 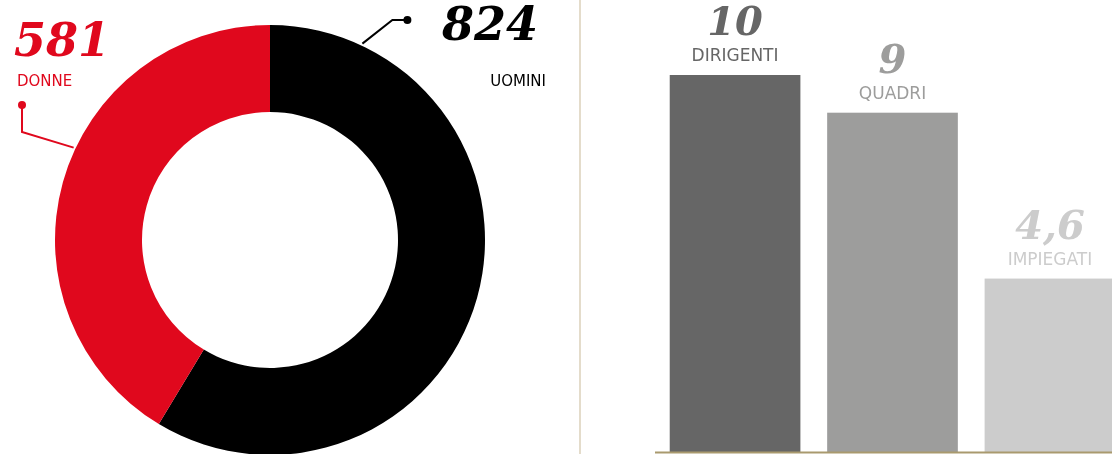 What do you see at coordinates (62, 40) in the screenshot?
I see `data-label: 581` at bounding box center [62, 40].